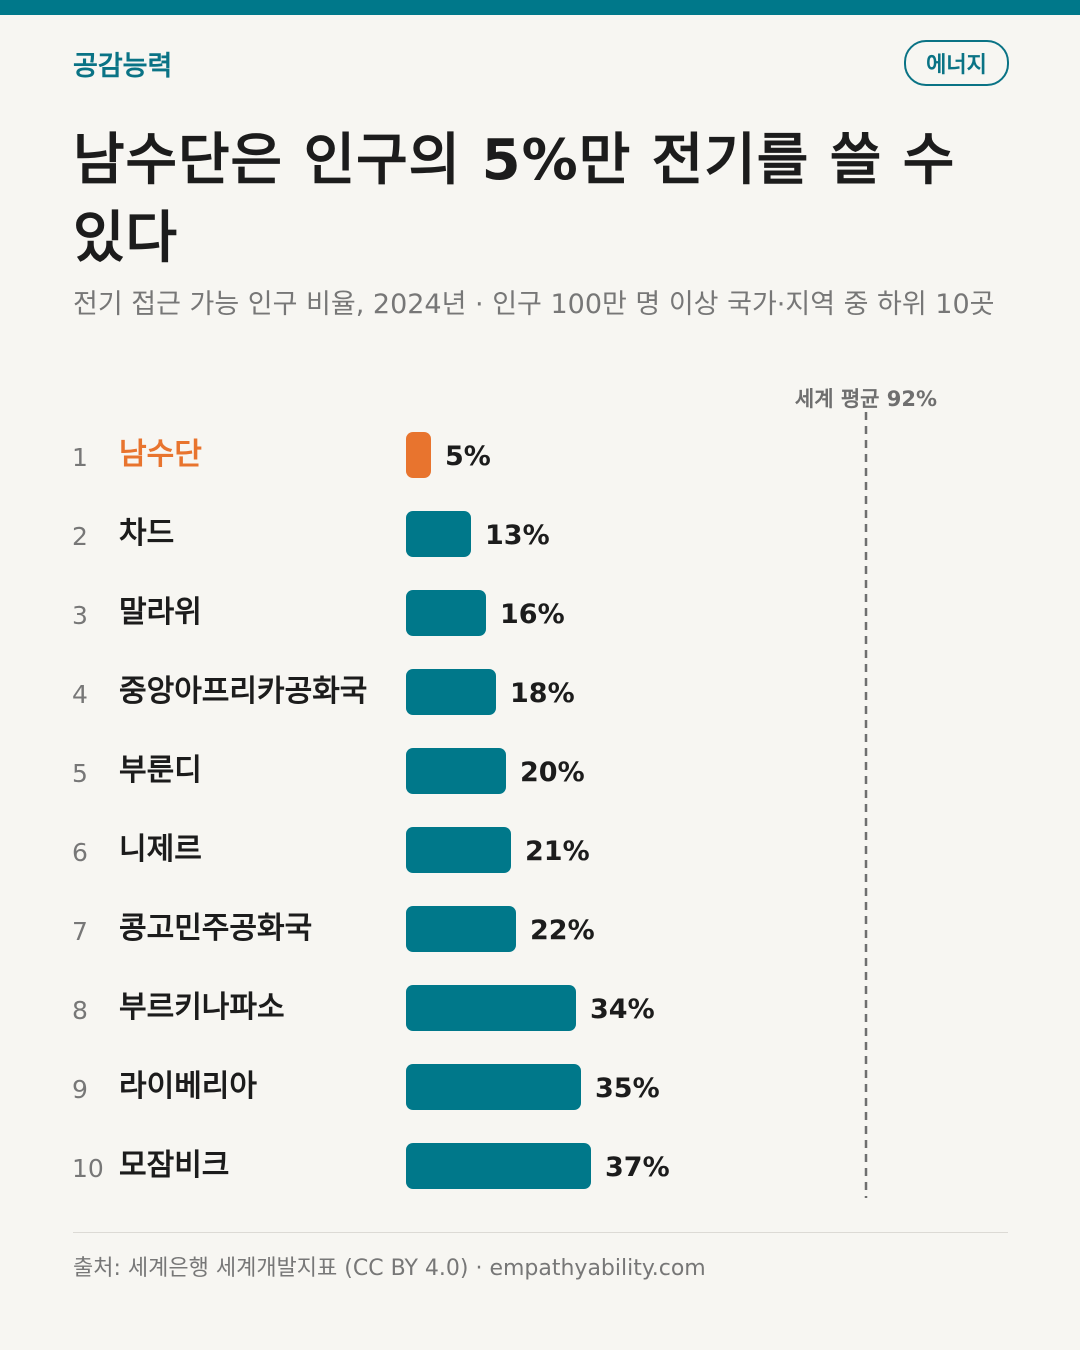 Image resolution: width=1080 pixels, height=1350 pixels. What do you see at coordinates (160, 849) in the screenshot?
I see `category-label: 니제르` at bounding box center [160, 849].